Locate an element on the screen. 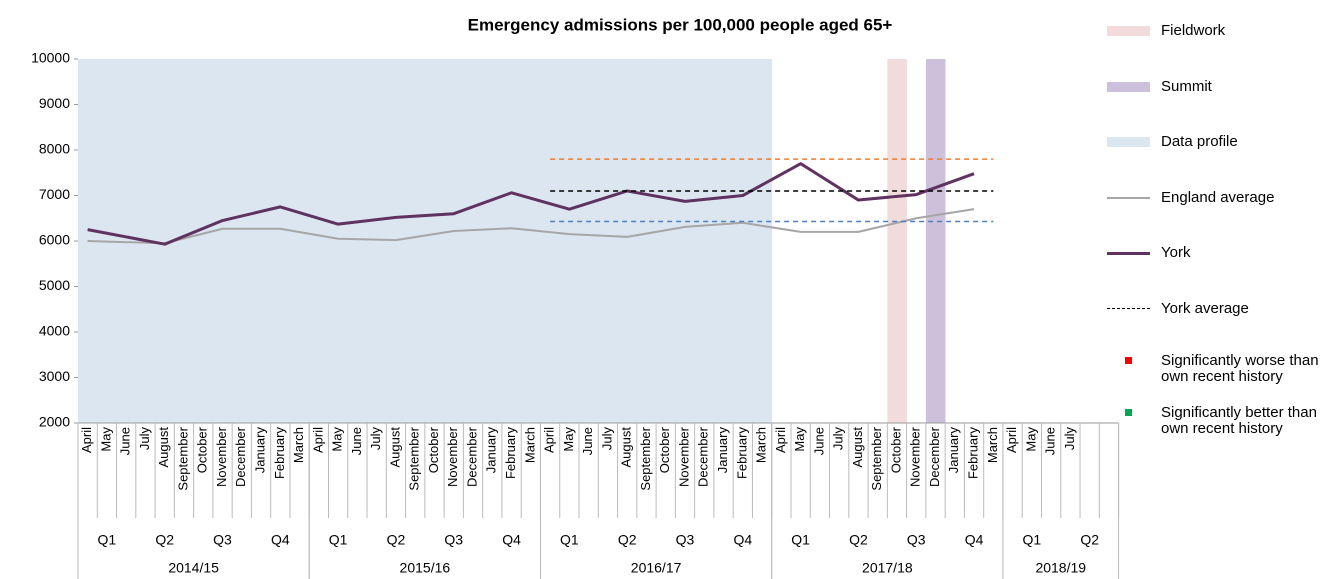 This screenshot has height=579, width=1343. y-tick-label: 4000 is located at coordinates (54, 331).